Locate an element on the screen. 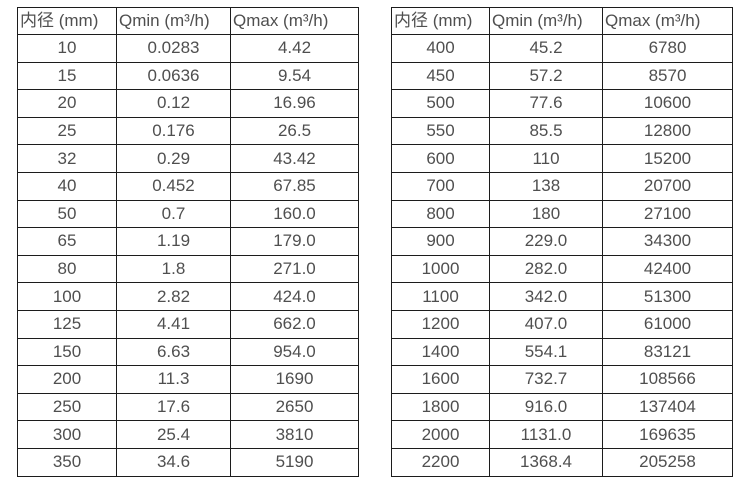 The height and width of the screenshot is (483, 750). table-row: 250 17.6 2650 is located at coordinates (188, 407).